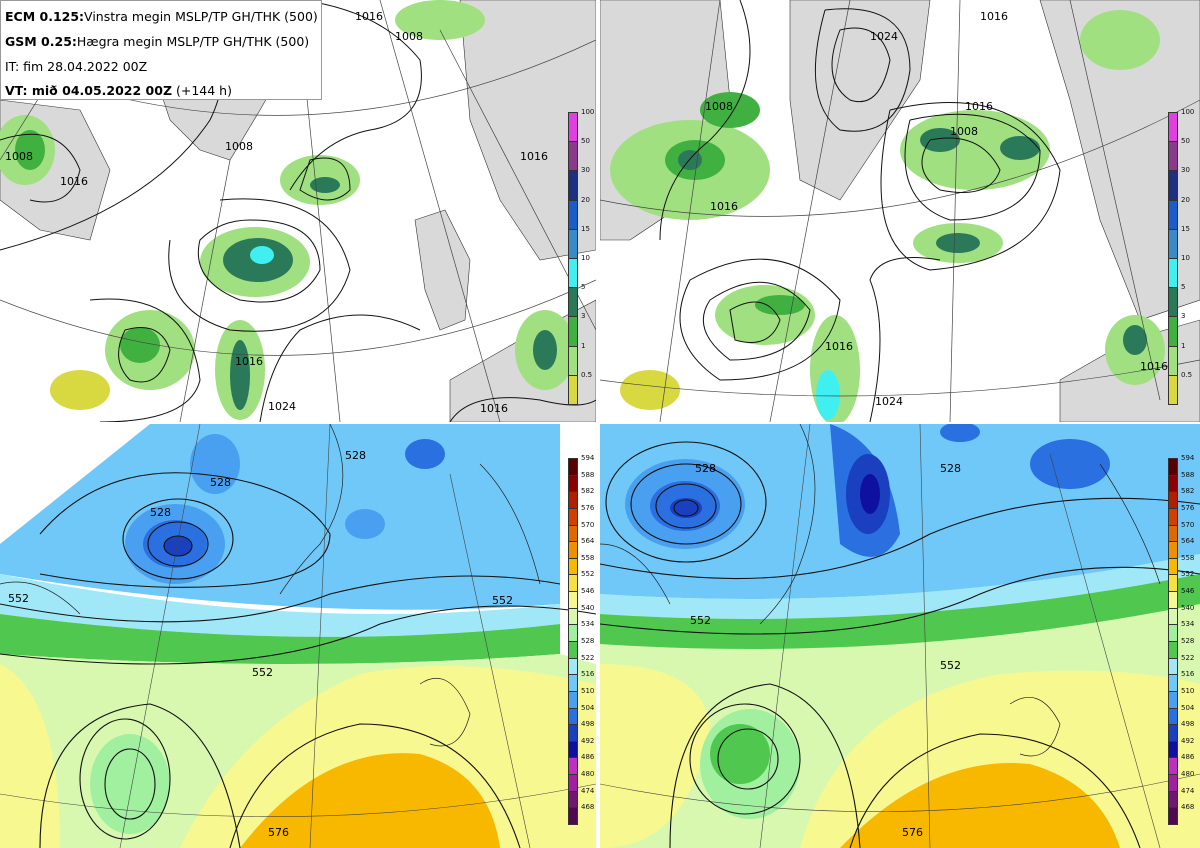 Image resolution: width=1200 pixels, height=848 pixels. What do you see at coordinates (1188, 491) in the screenshot?
I see `colorbar-label: 582` at bounding box center [1188, 491].